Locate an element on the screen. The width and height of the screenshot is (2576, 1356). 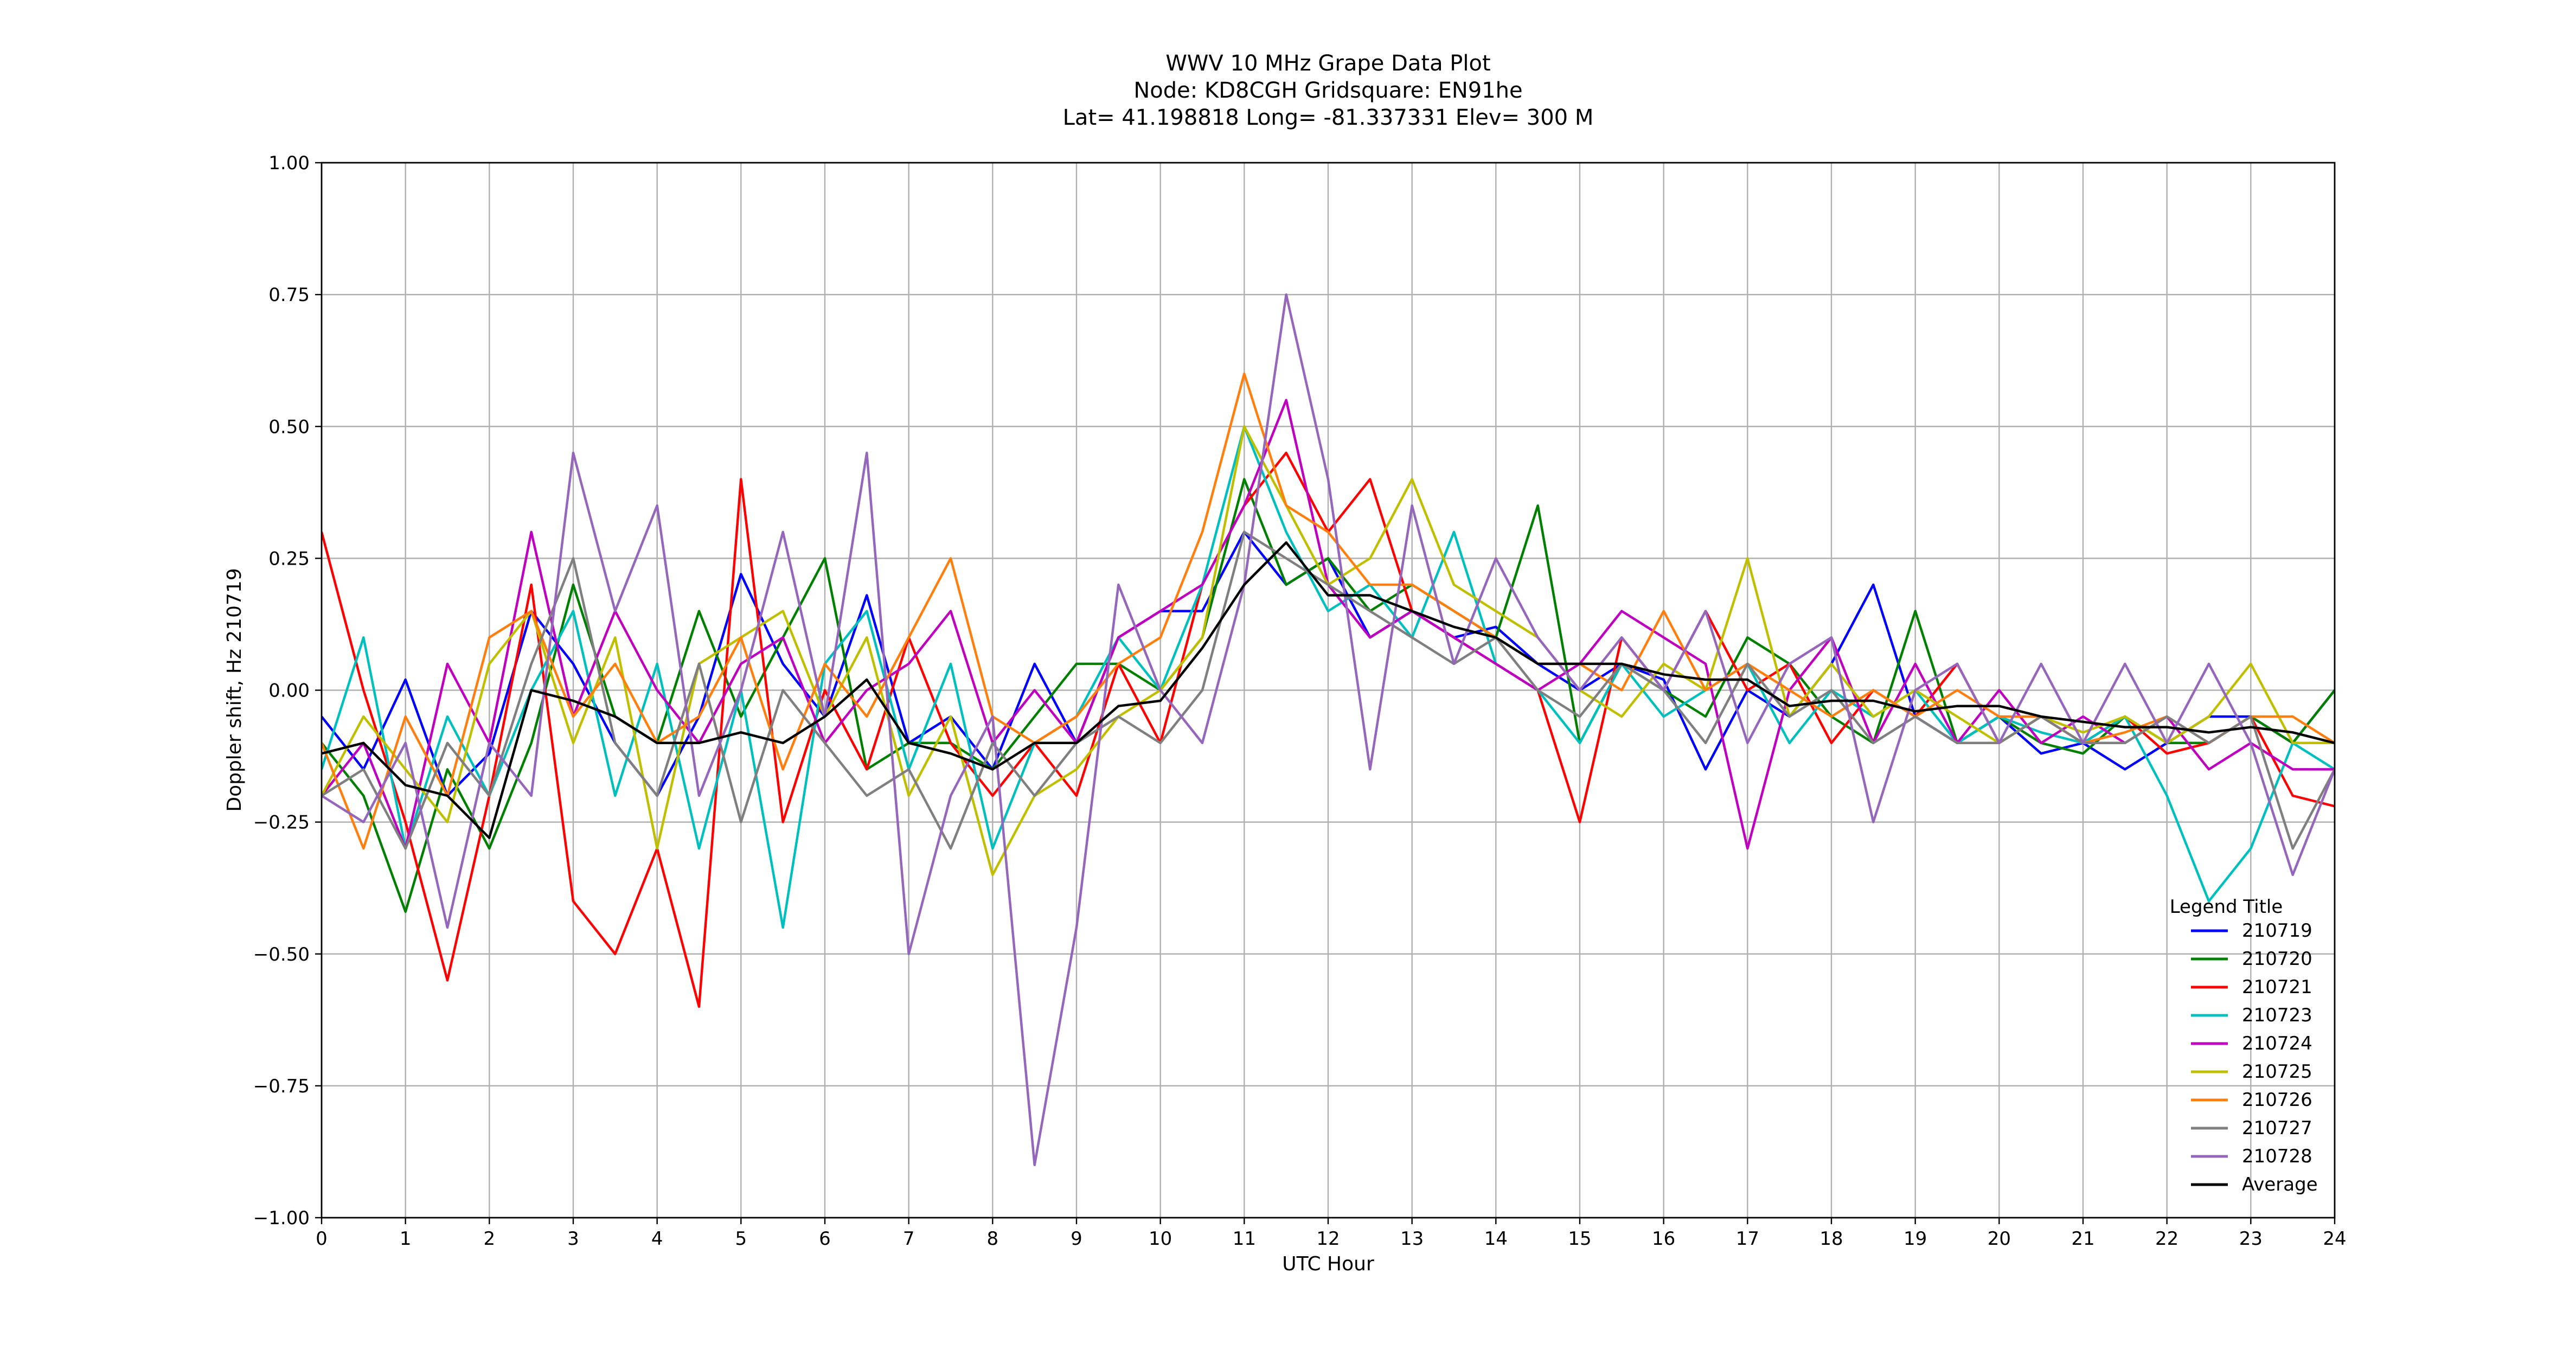
legend-entry: 210726 is located at coordinates (2277, 1100).